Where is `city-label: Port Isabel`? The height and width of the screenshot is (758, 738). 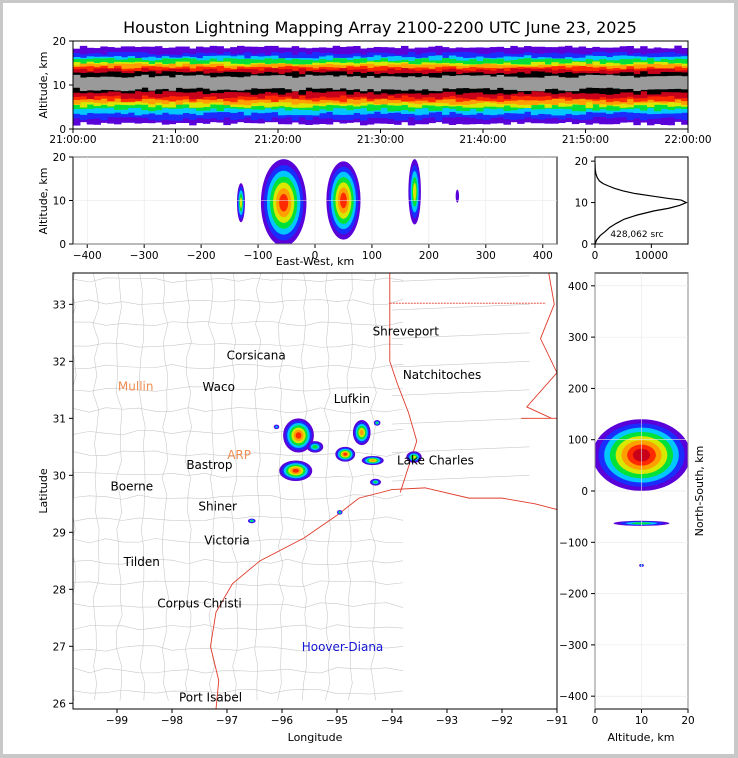
city-label: Port Isabel is located at coordinates (210, 698).